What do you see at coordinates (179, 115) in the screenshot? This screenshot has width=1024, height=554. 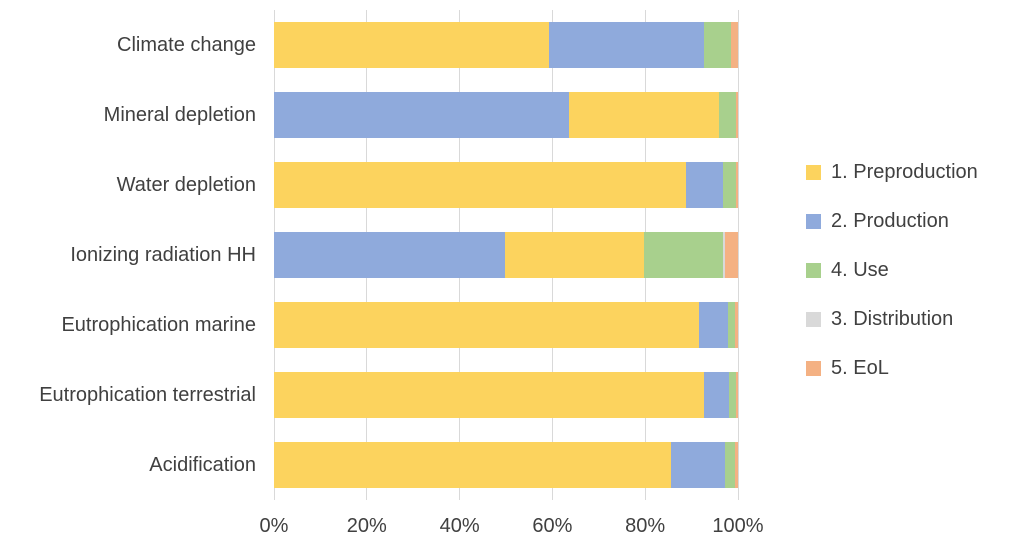 I see `category-label: Mineral depletion` at bounding box center [179, 115].